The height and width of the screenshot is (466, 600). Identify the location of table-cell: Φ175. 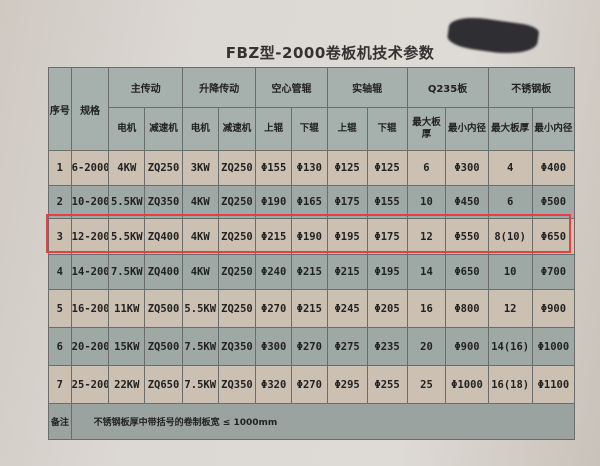
(347, 202).